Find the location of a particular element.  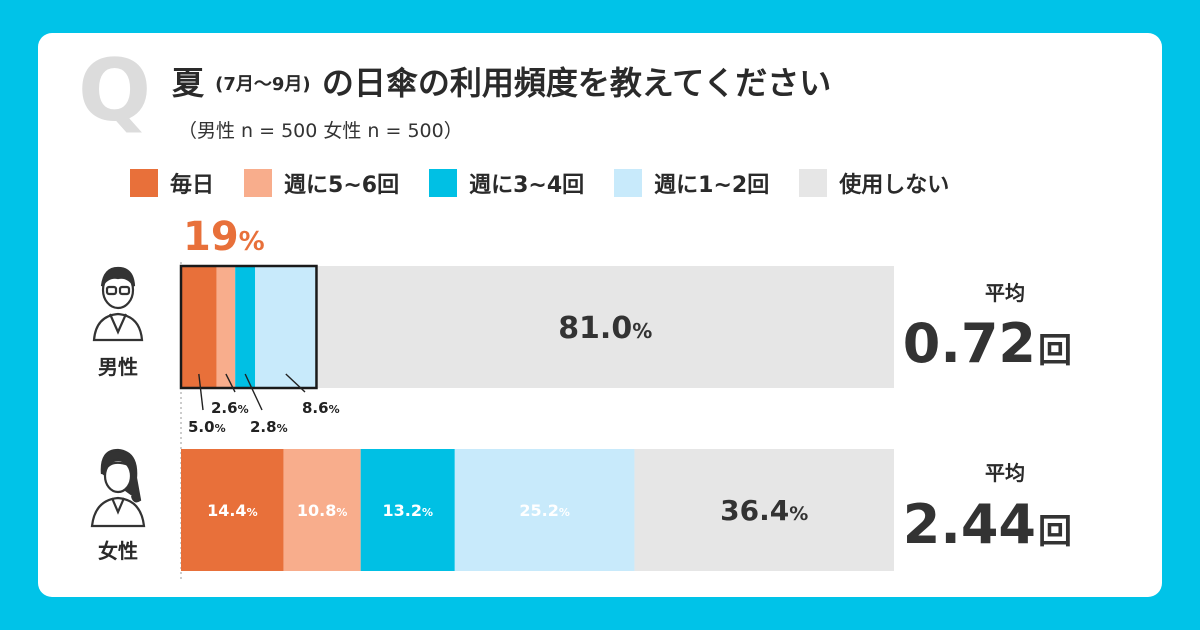

bar-male-w34 is located at coordinates (245, 327).